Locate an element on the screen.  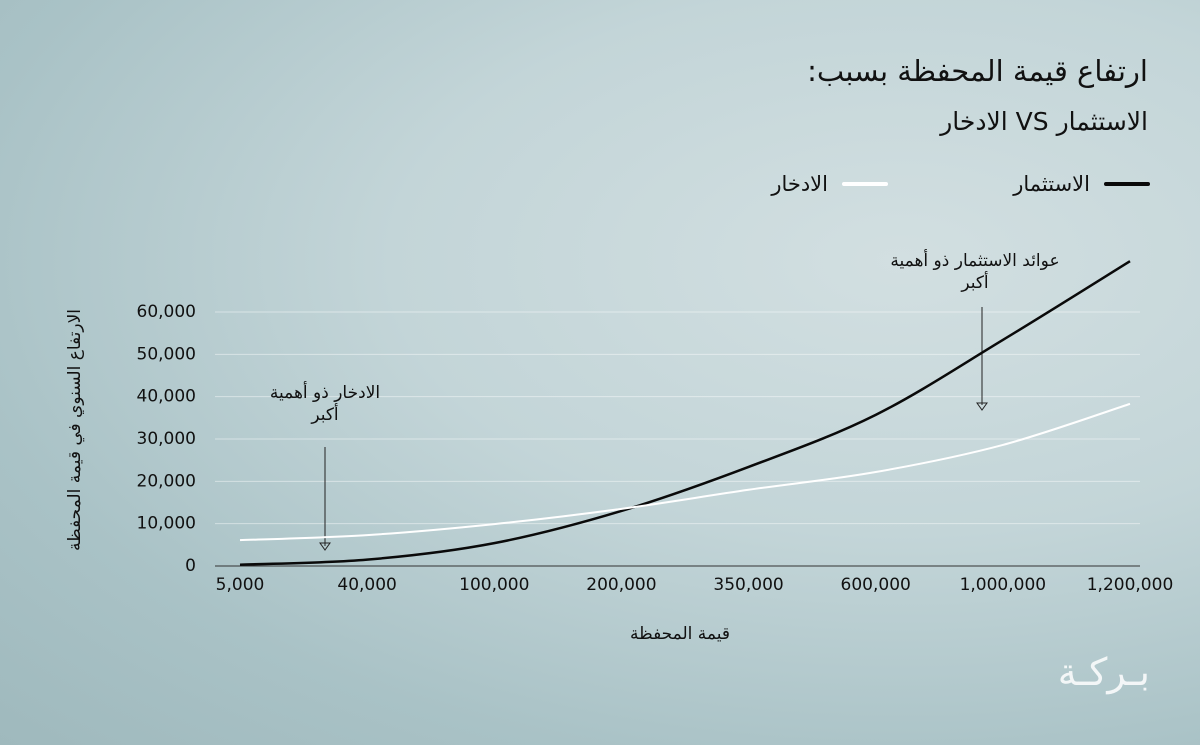
y-axis-label: الارتفاع السنوي في قيمة المحفظة is located at coordinates (75, 430).